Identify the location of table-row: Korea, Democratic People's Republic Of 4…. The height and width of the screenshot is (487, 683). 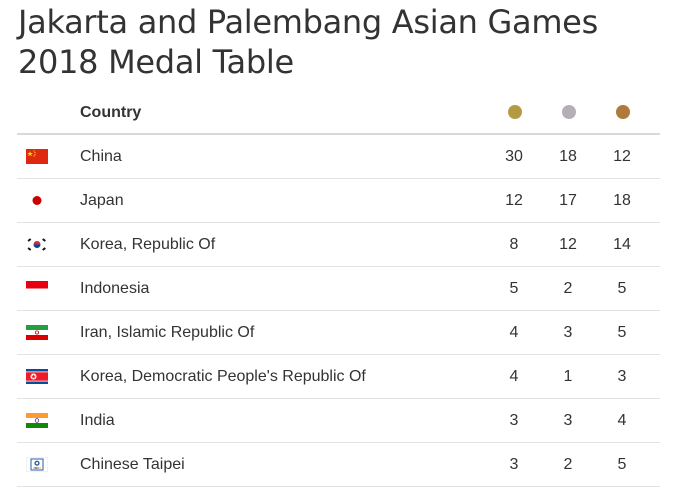
(338, 377).